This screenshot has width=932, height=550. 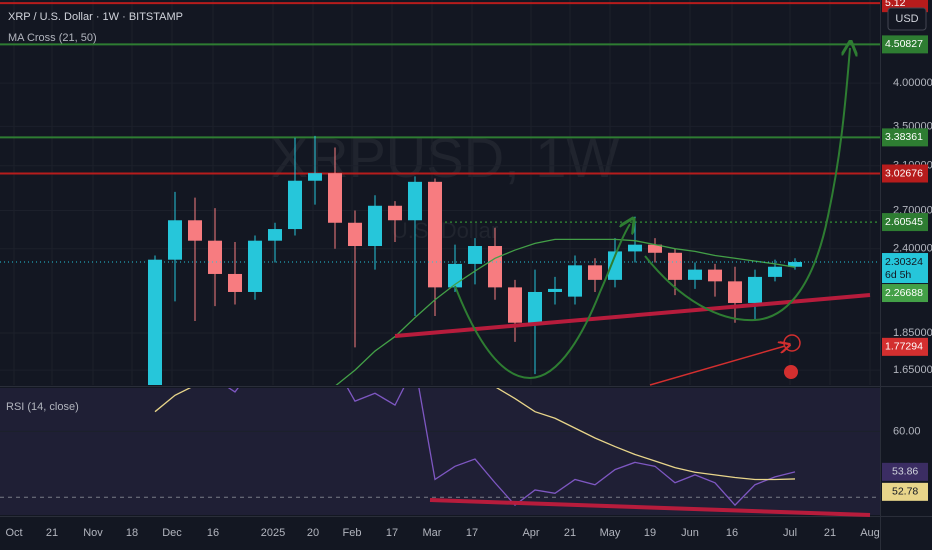 What do you see at coordinates (790, 533) in the screenshot?
I see `x-tick-label: Jul` at bounding box center [790, 533].